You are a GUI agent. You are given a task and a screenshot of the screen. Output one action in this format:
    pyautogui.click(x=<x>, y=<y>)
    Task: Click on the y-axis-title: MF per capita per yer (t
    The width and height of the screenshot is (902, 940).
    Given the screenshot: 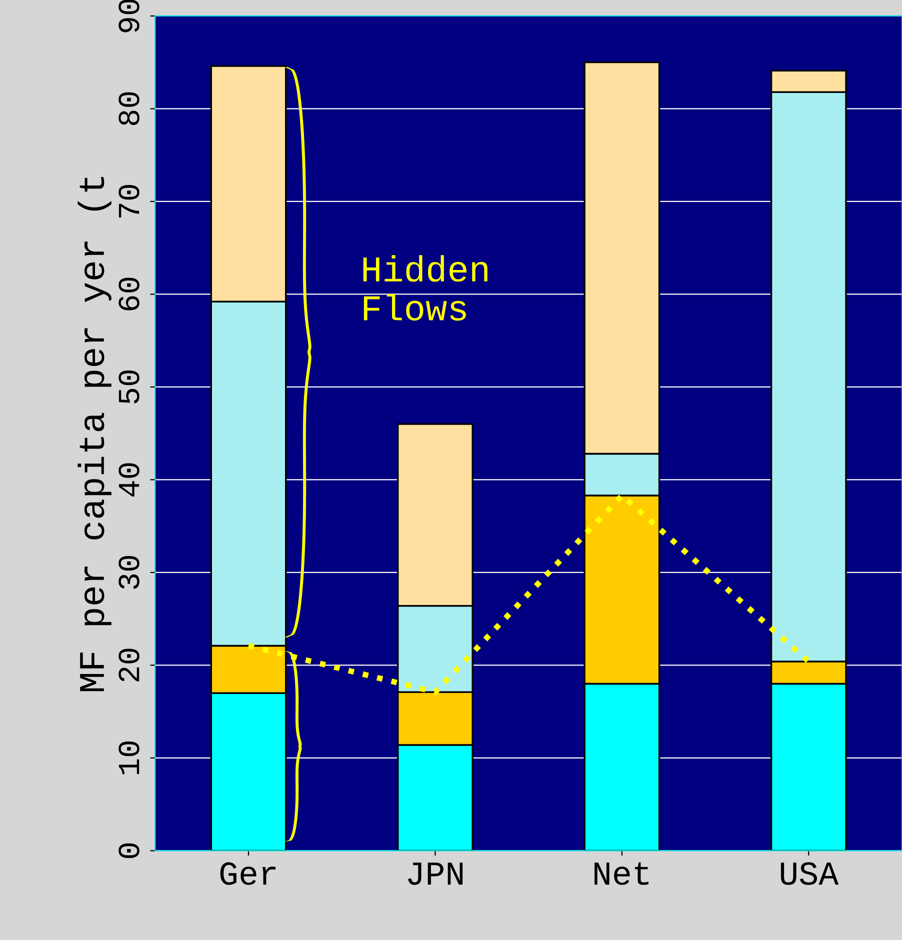 What is the action you would take?
    pyautogui.click(x=95, y=434)
    